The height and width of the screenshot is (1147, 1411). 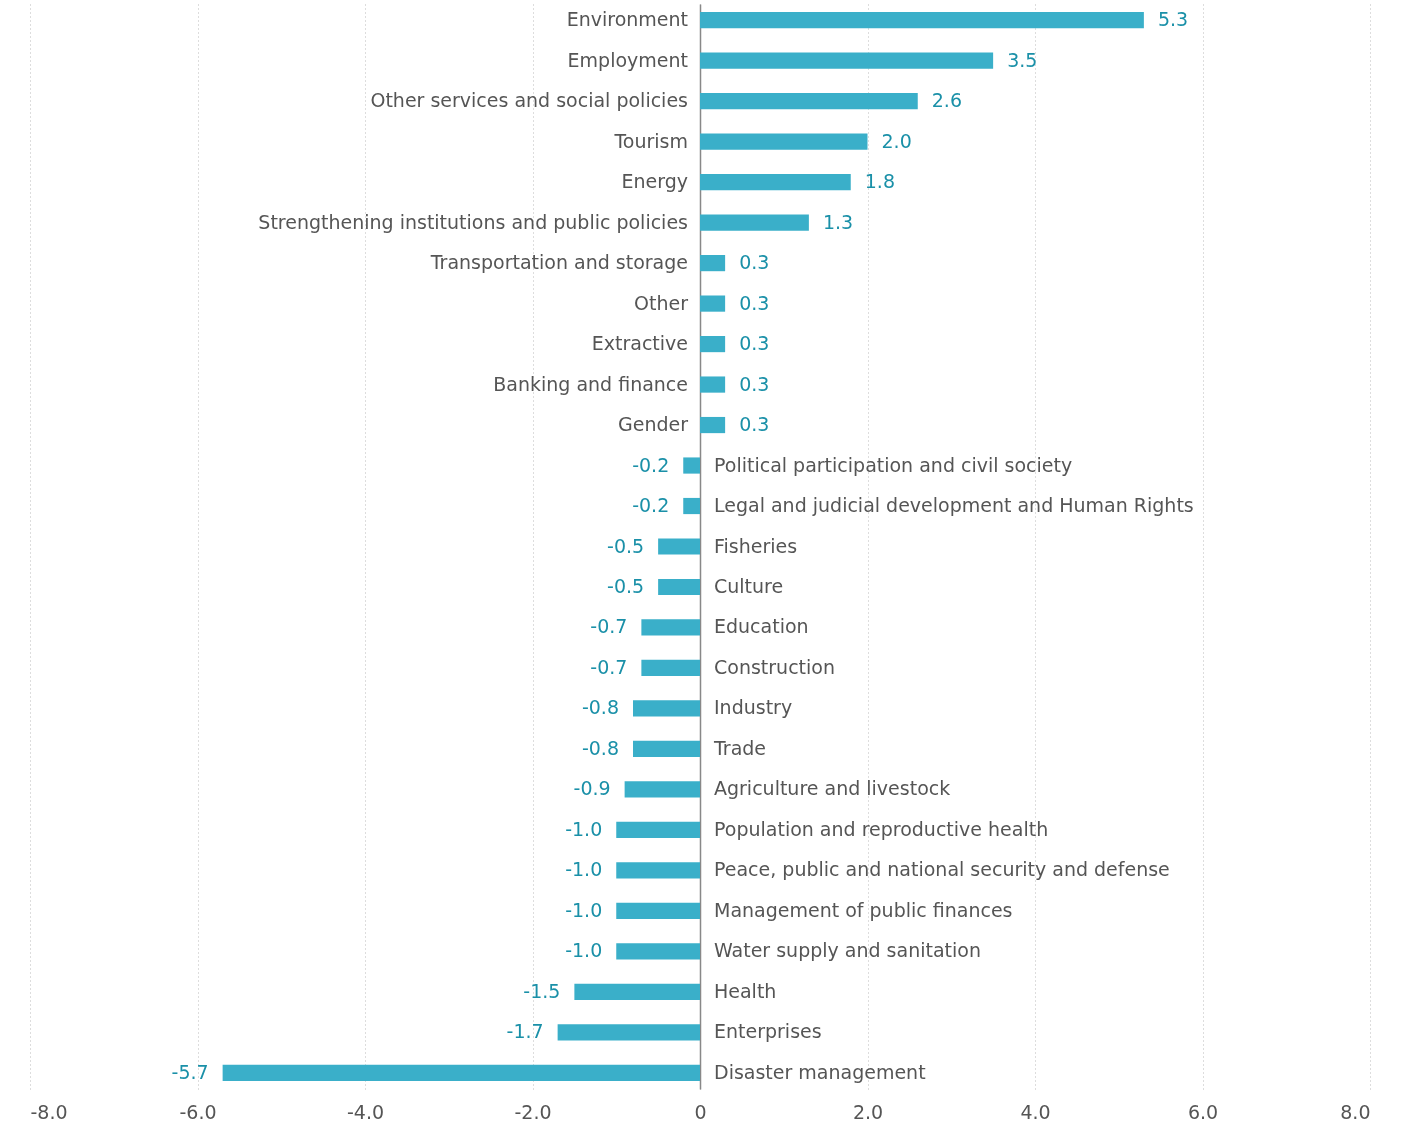 What do you see at coordinates (954, 505) in the screenshot?
I see `y-tick-label: Legal and judicial development and Human Rights` at bounding box center [954, 505].